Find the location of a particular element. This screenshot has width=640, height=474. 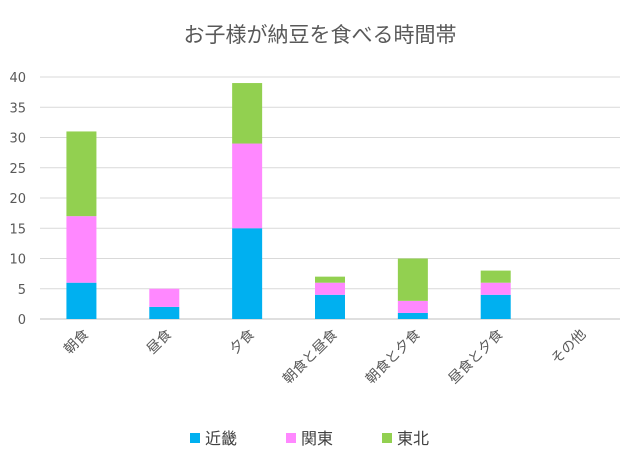

legend: 近畿 関東 東北 is located at coordinates (309, 438).